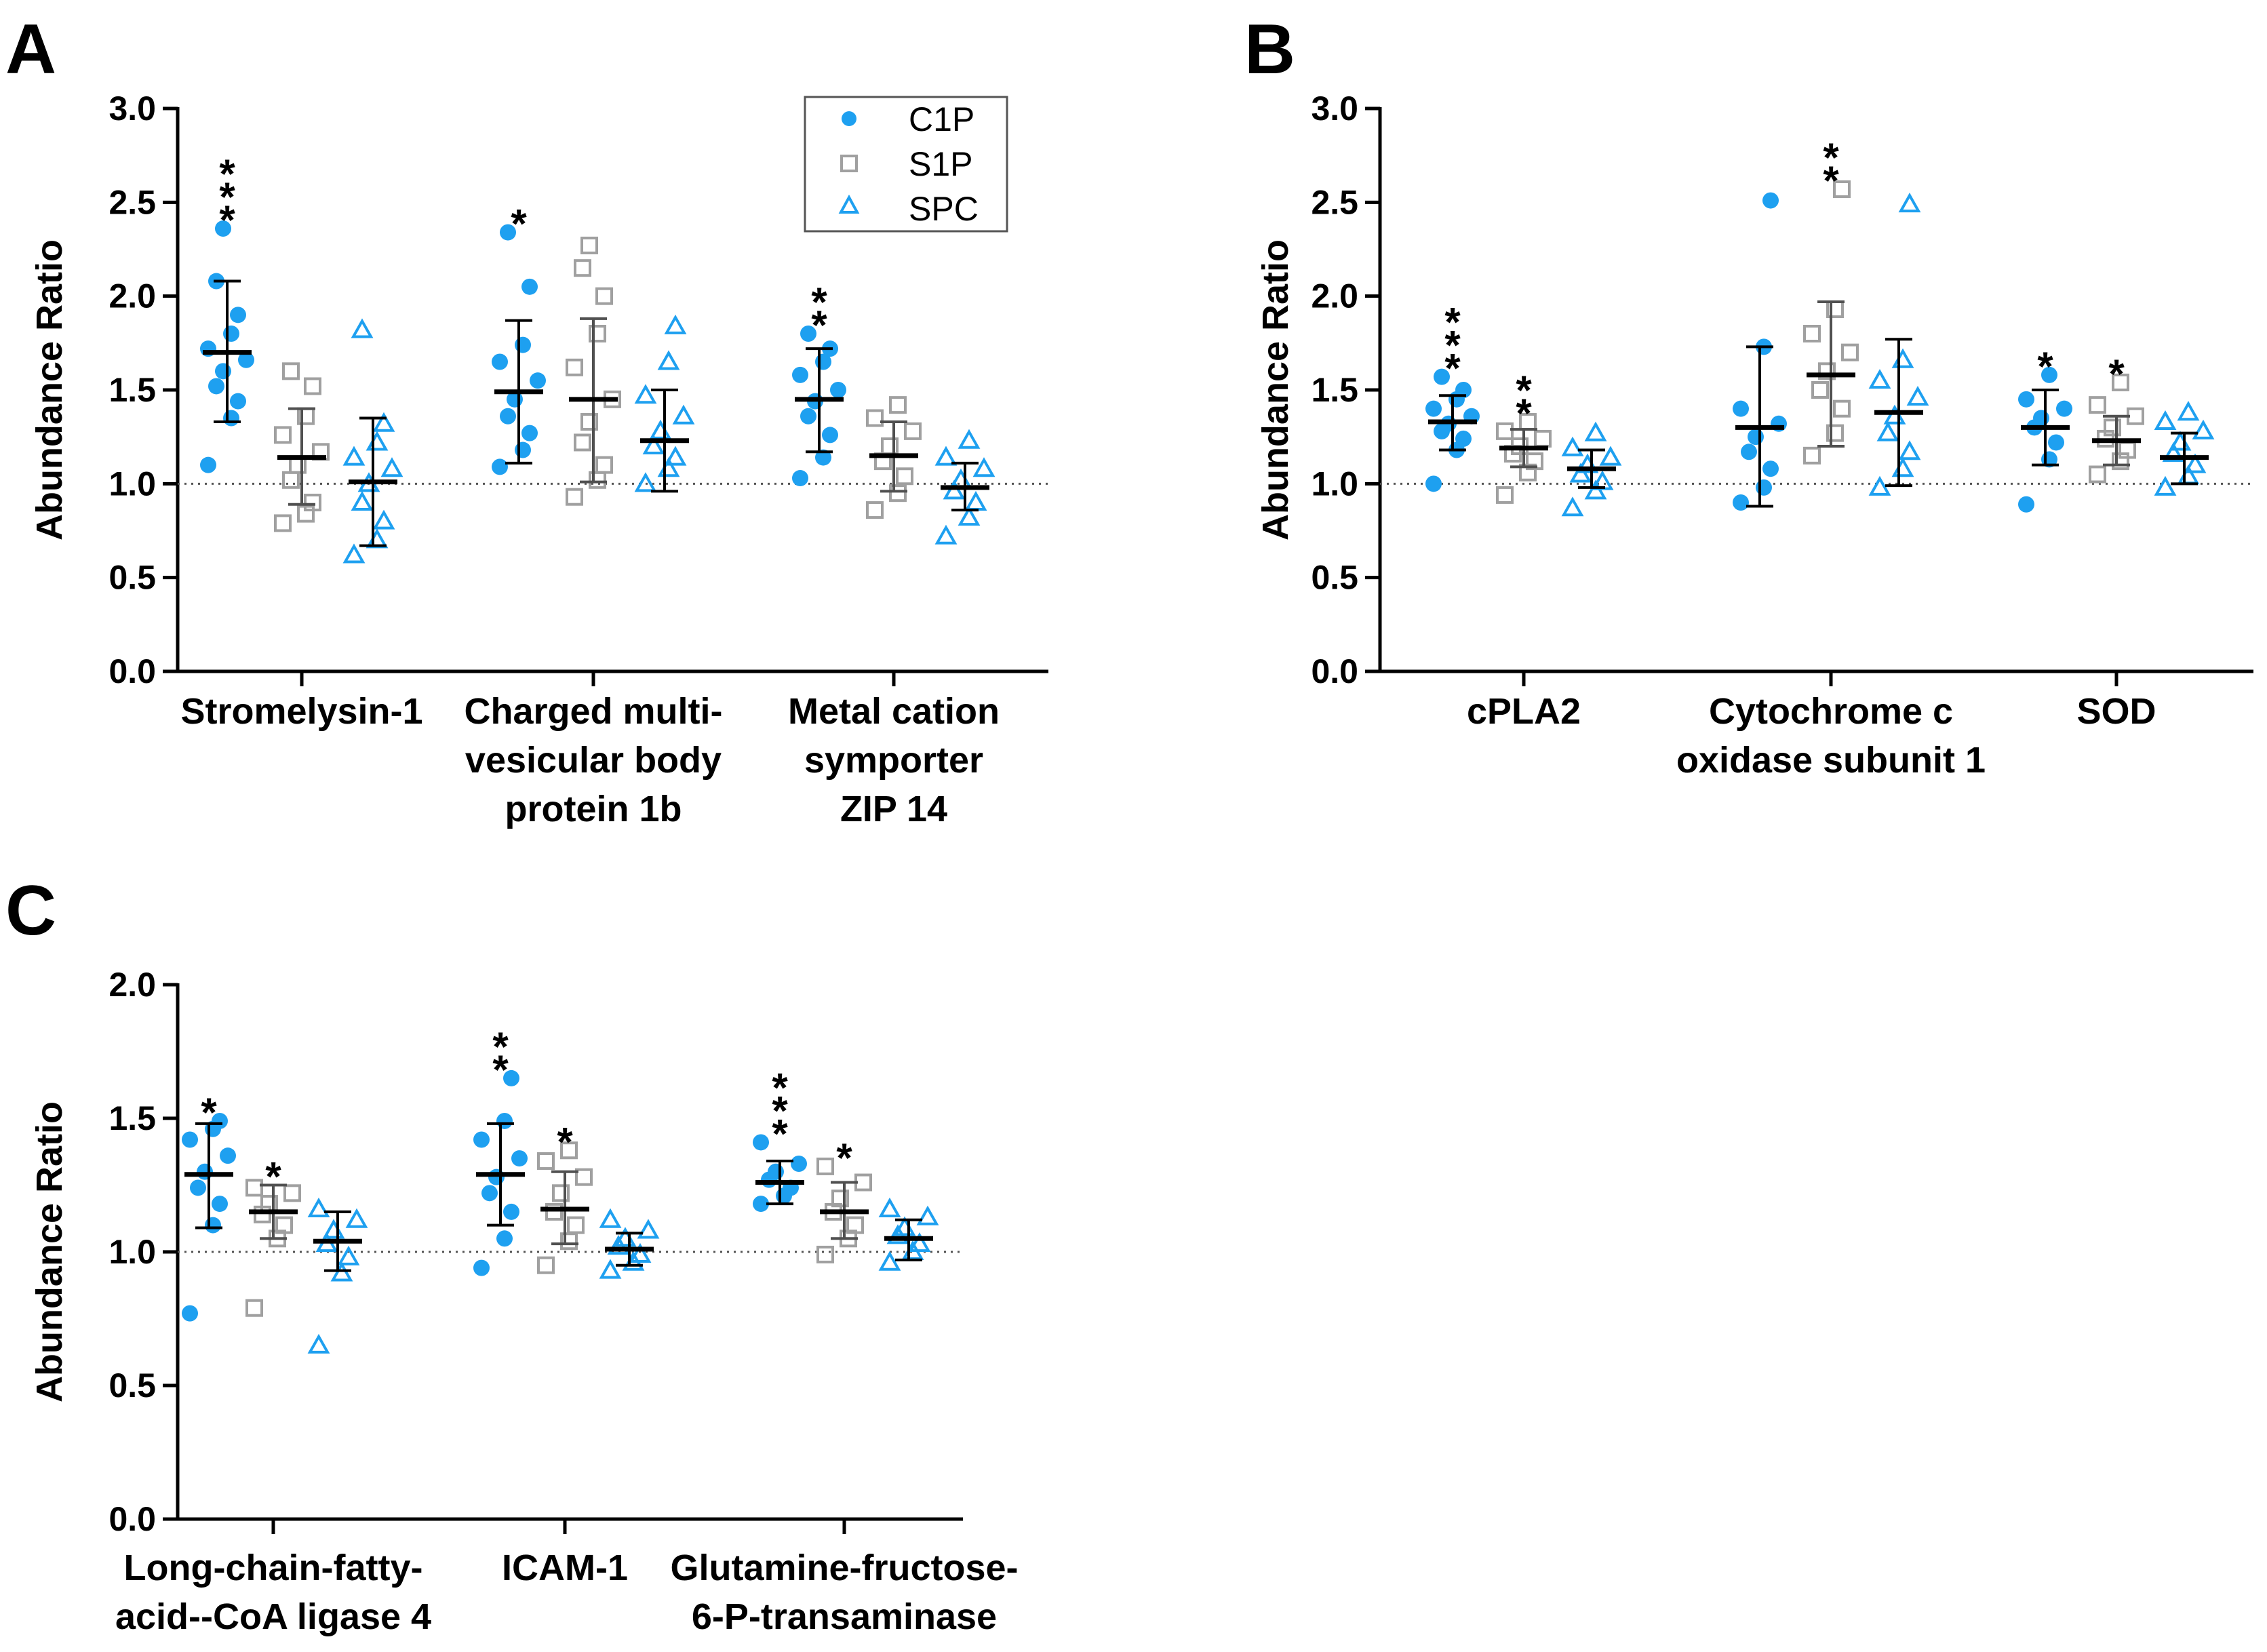 The image size is (2267, 1652). What do you see at coordinates (30, 49) in the screenshot?
I see `panel-a-letter: A` at bounding box center [30, 49].